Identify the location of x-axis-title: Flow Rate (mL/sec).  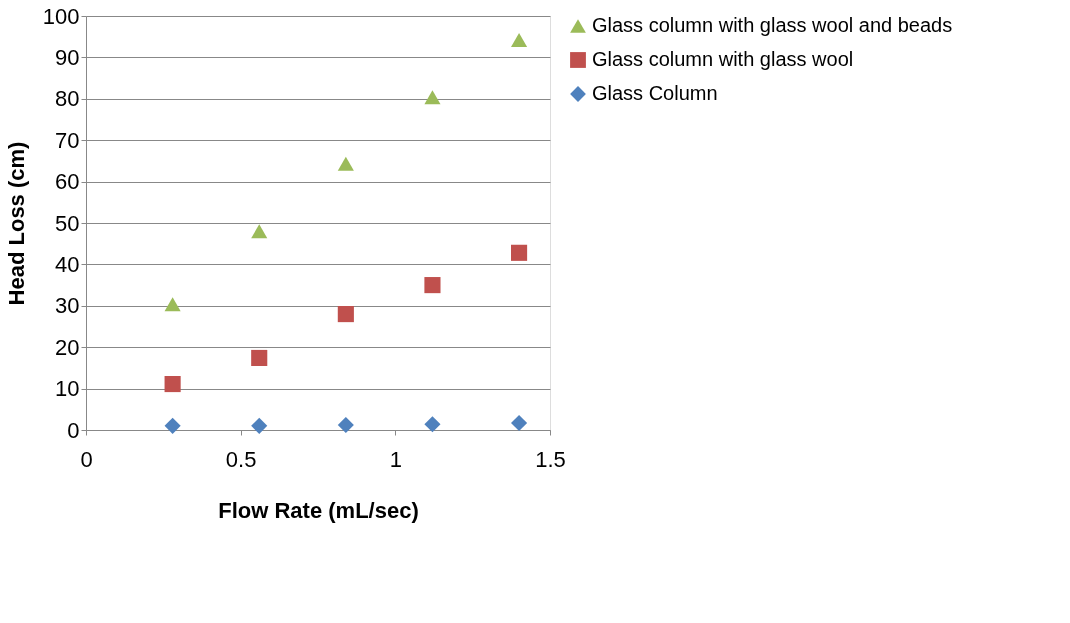
(318, 510).